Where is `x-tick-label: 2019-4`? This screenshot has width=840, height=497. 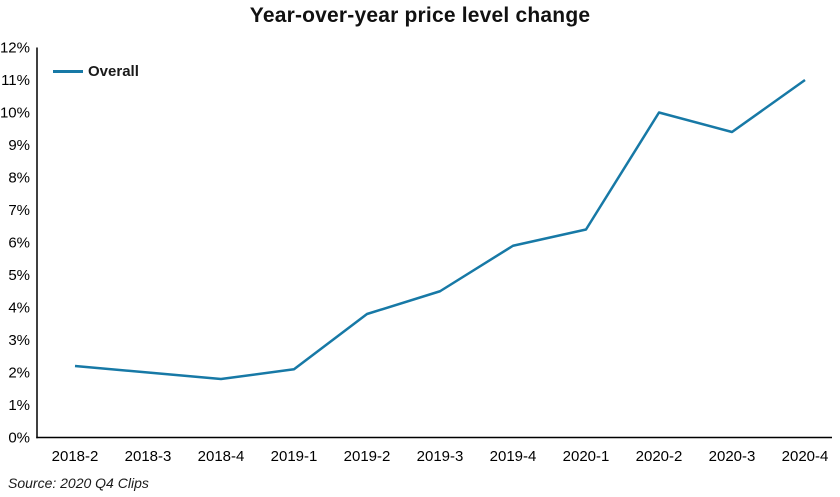
x-tick-label: 2019-4 is located at coordinates (513, 456).